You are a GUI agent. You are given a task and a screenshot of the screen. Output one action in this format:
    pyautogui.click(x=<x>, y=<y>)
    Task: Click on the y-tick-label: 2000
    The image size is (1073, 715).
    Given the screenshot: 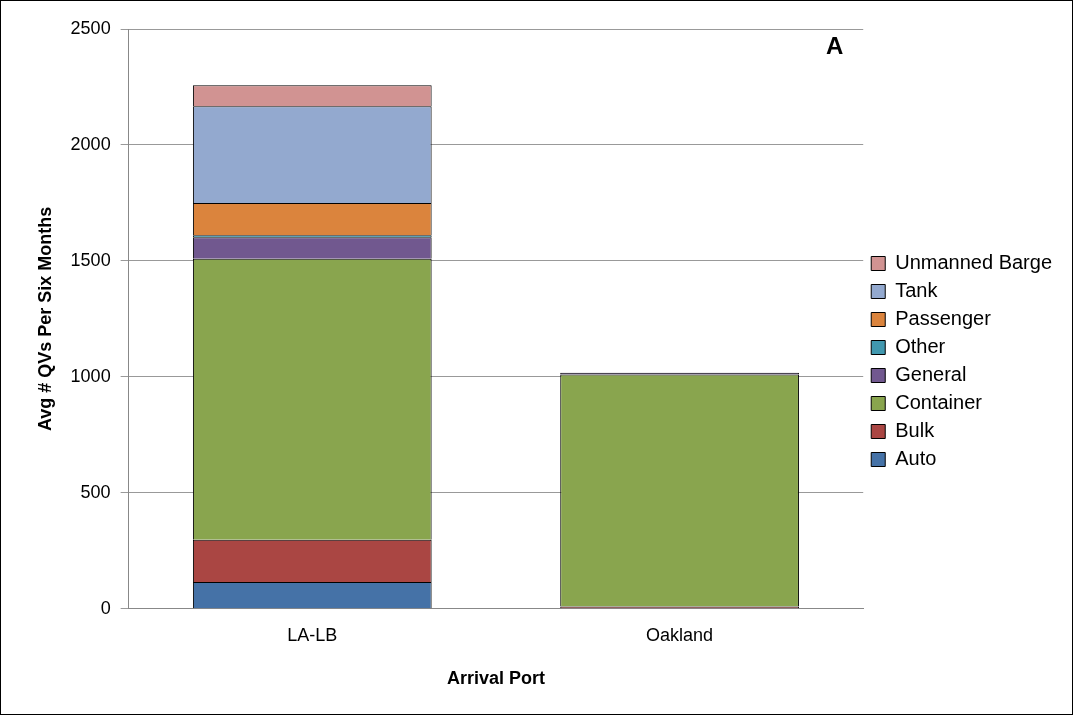 What is the action you would take?
    pyautogui.click(x=90, y=143)
    